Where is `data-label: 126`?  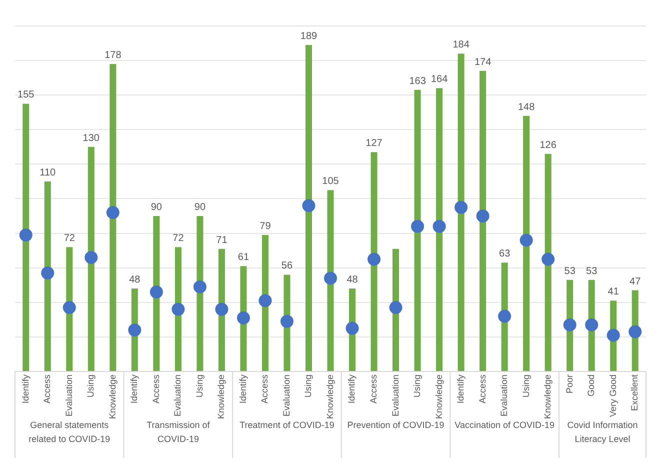 data-label: 126 is located at coordinates (548, 145).